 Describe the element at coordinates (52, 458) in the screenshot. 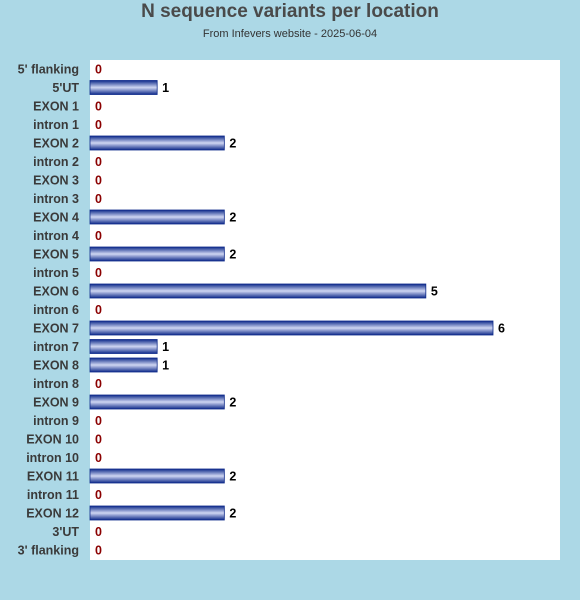

I see `category-label-intron-10: intron 10` at that location.